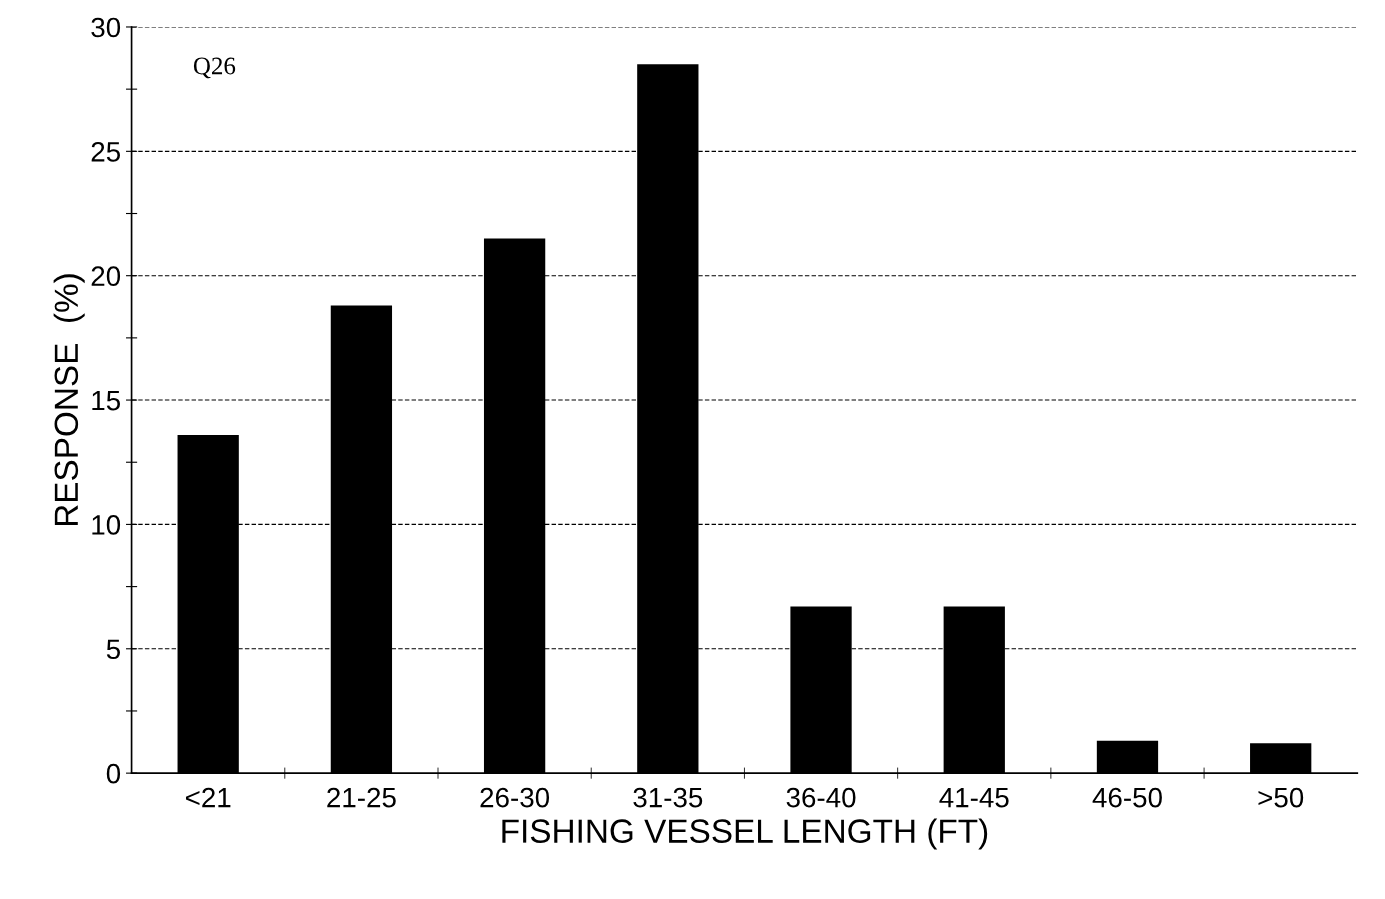 Image resolution: width=1385 pixels, height=899 pixels. Describe the element at coordinates (208, 797) in the screenshot. I see `x-tick-label: <21` at that location.